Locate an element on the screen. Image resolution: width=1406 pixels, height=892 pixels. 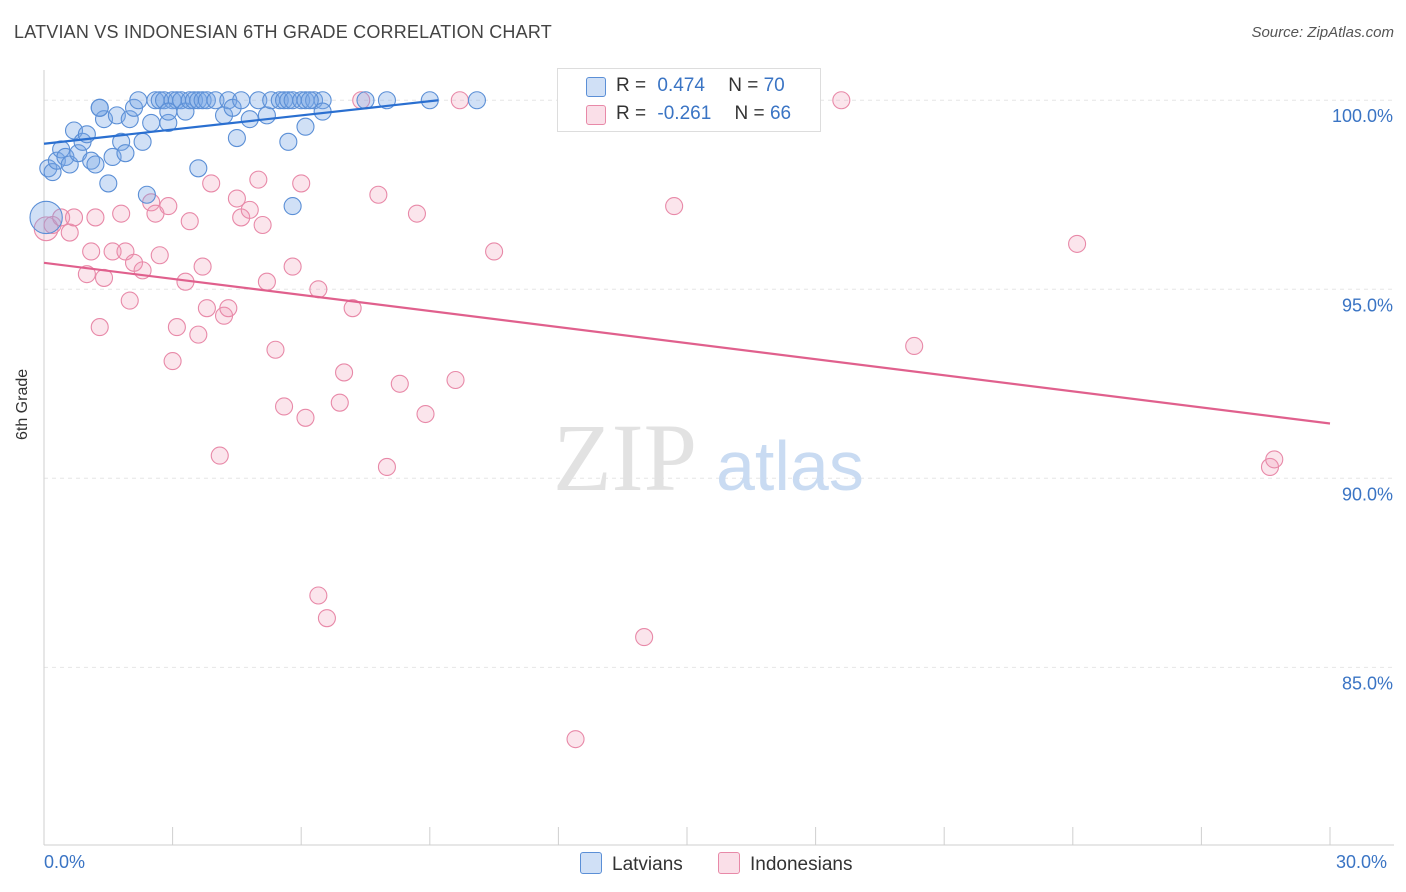
legend-latvians: Latvians is located at coordinates (631, 864).